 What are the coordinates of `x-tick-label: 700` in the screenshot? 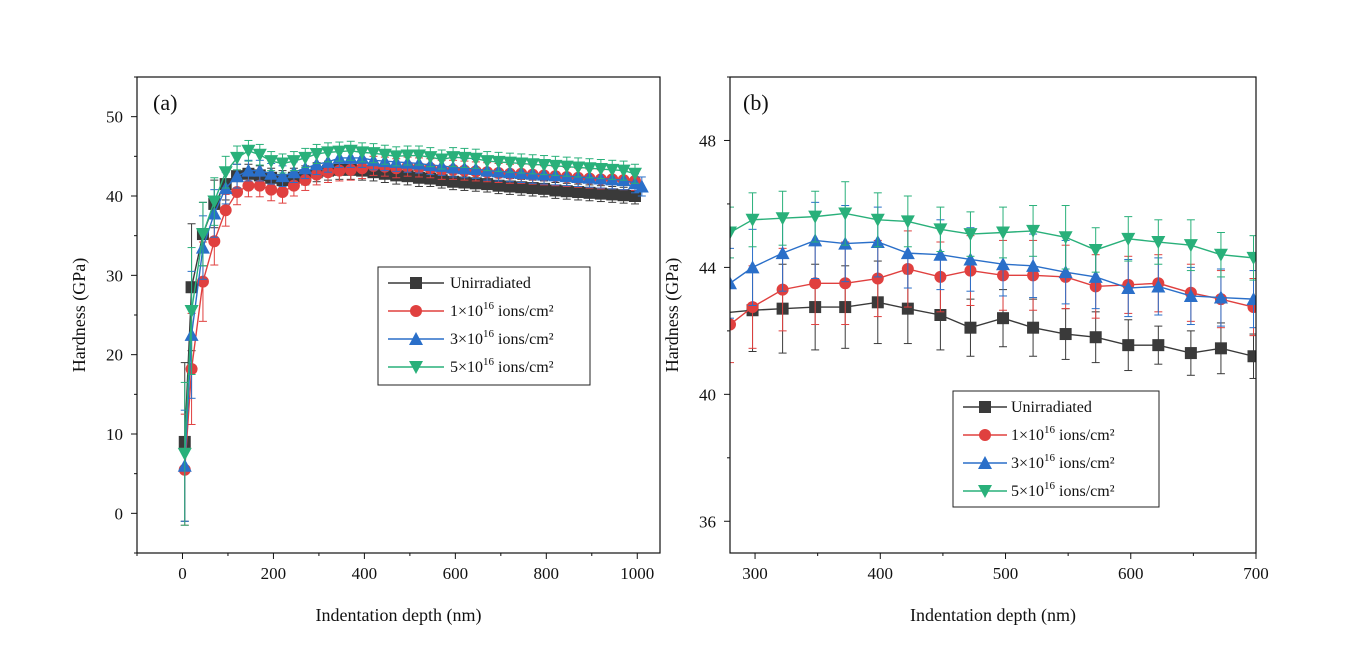 It's located at (1256, 573).